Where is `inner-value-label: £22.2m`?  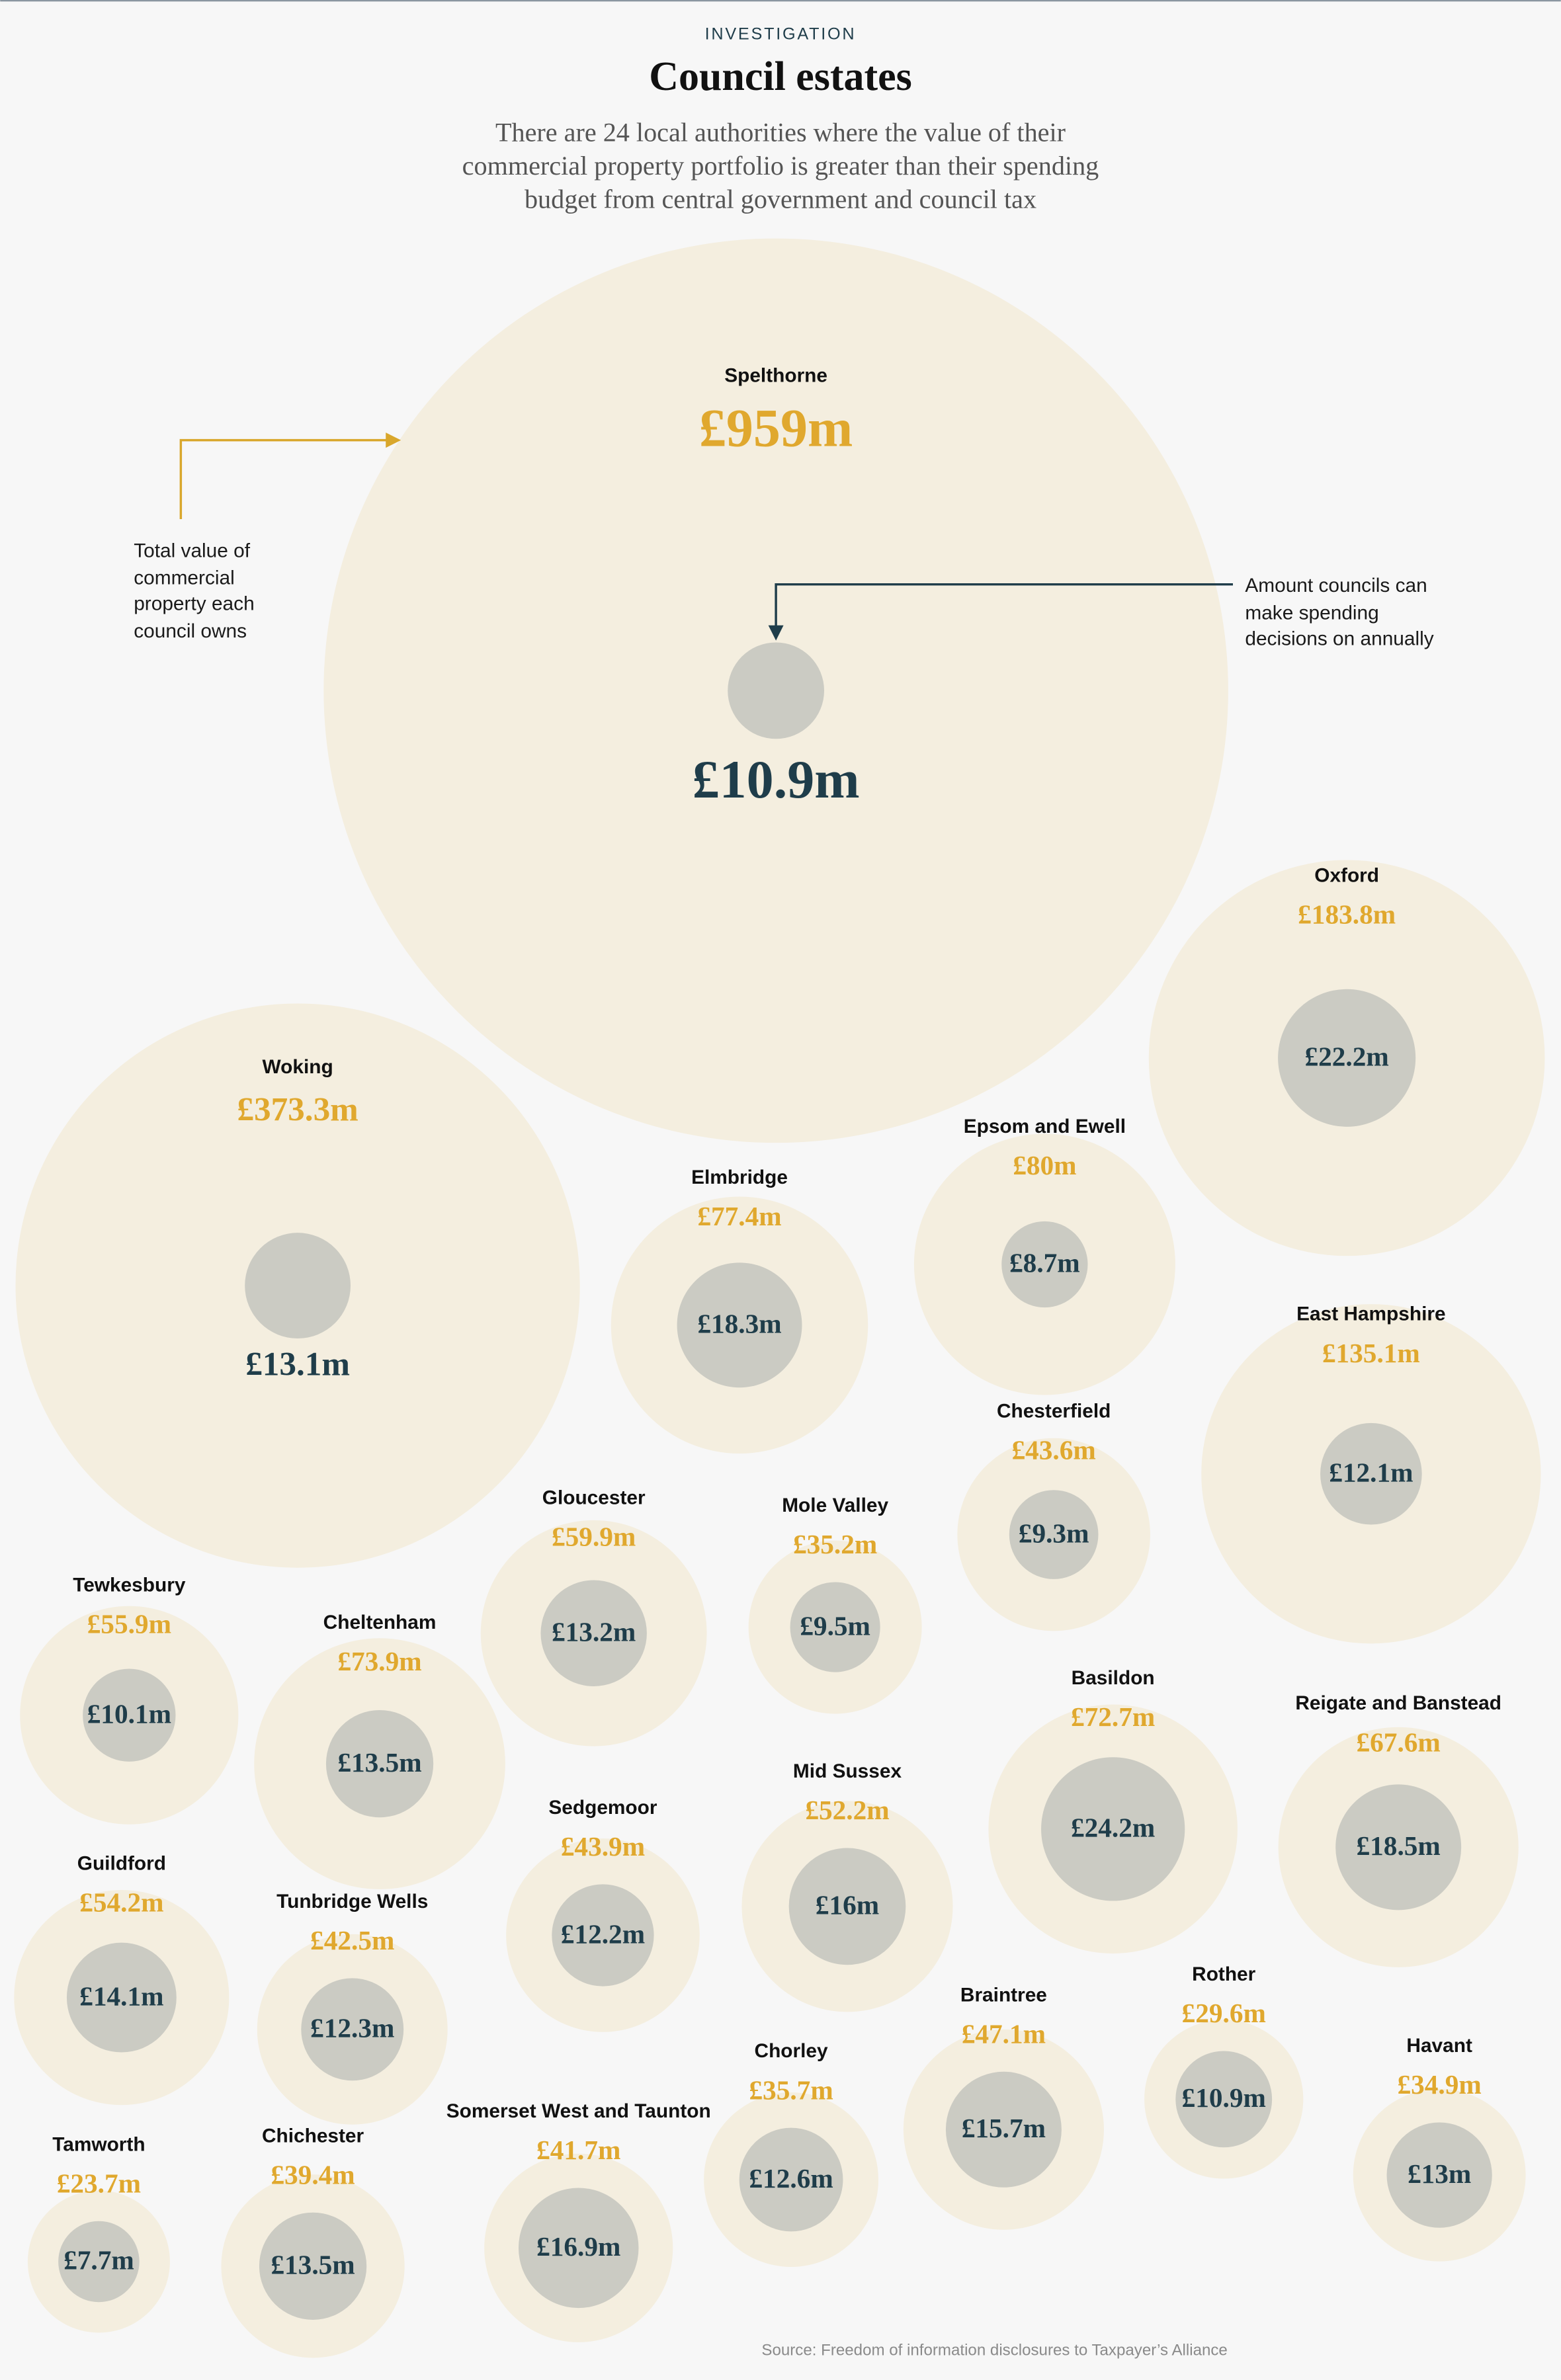 inner-value-label: £22.2m is located at coordinates (1346, 1057).